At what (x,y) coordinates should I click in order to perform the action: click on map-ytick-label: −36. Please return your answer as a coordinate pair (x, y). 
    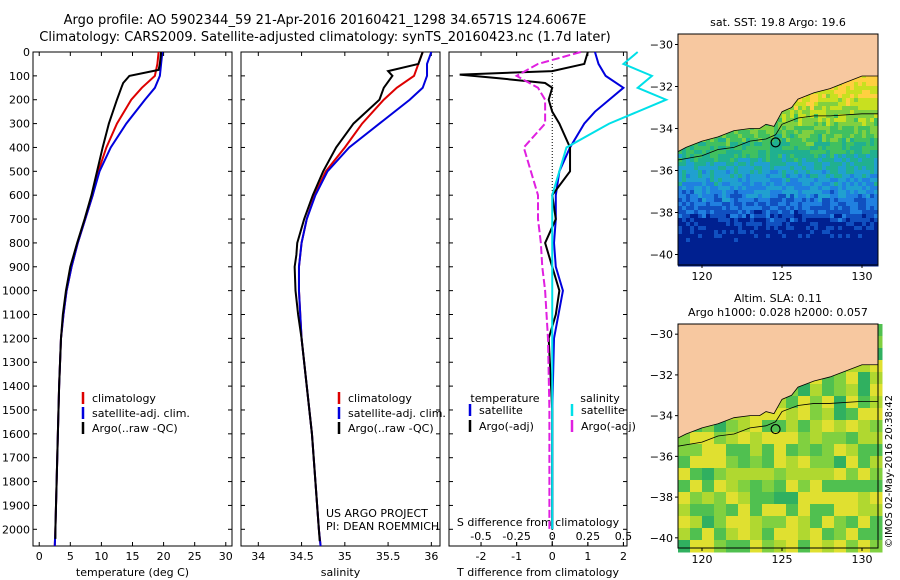
    Looking at the image, I should click on (661, 171).